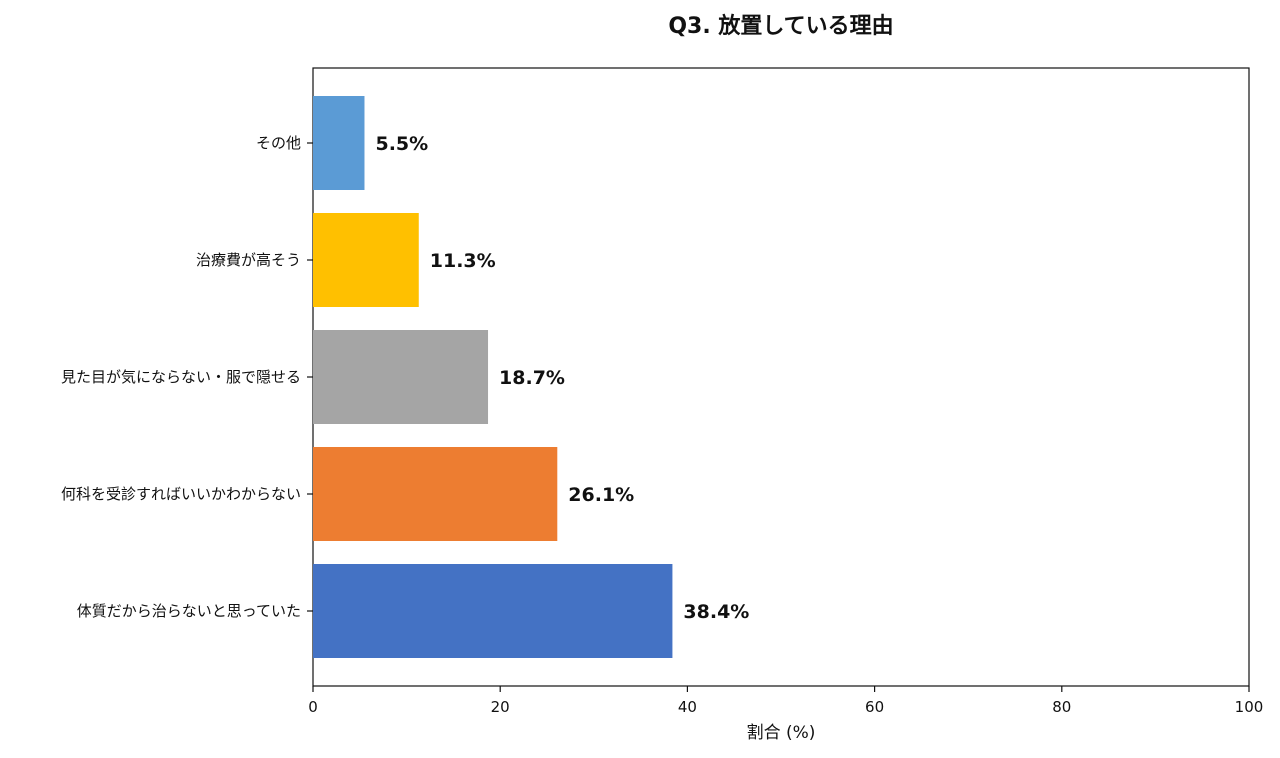 This screenshot has width=1280, height=758. What do you see at coordinates (780, 26) in the screenshot?
I see `chart-title: Q3. 放置している理由` at bounding box center [780, 26].